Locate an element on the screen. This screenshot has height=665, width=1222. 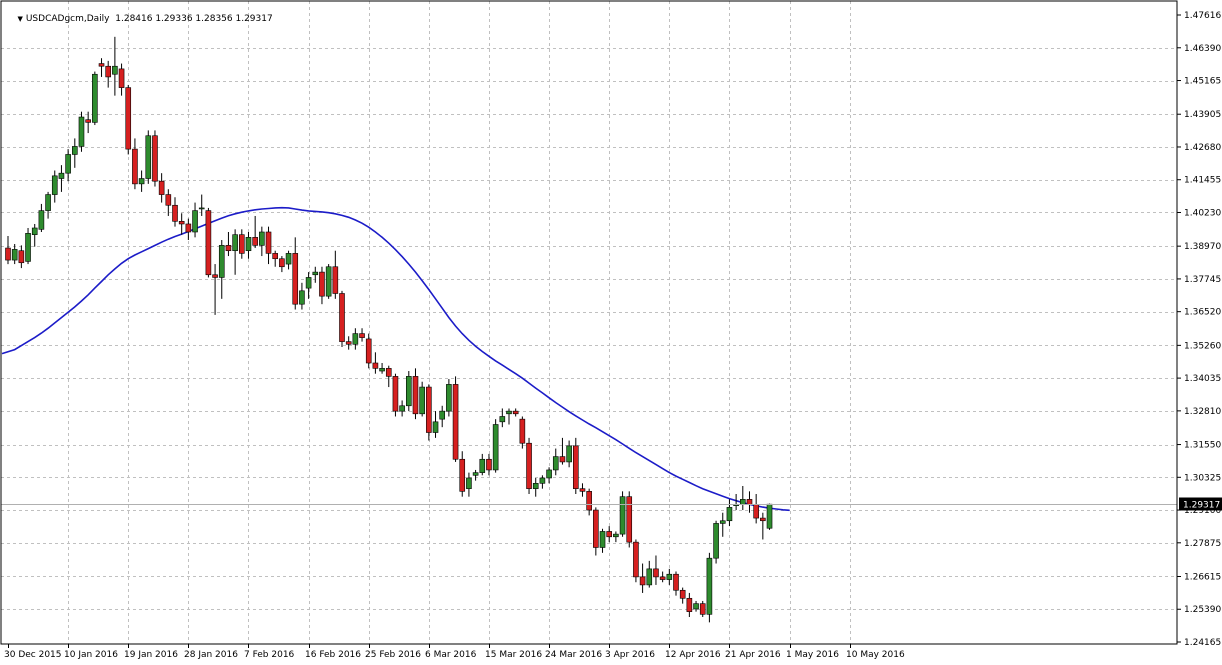
x-tick-label: 15 Mar 2016 is located at coordinates (513, 655).